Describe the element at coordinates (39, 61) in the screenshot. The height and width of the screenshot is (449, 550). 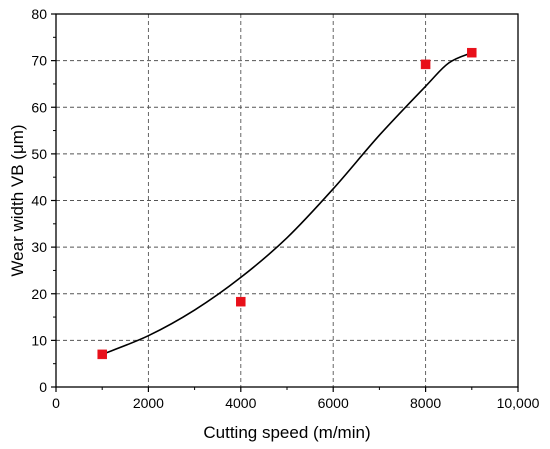
I see `y-tick-label: 70` at that location.